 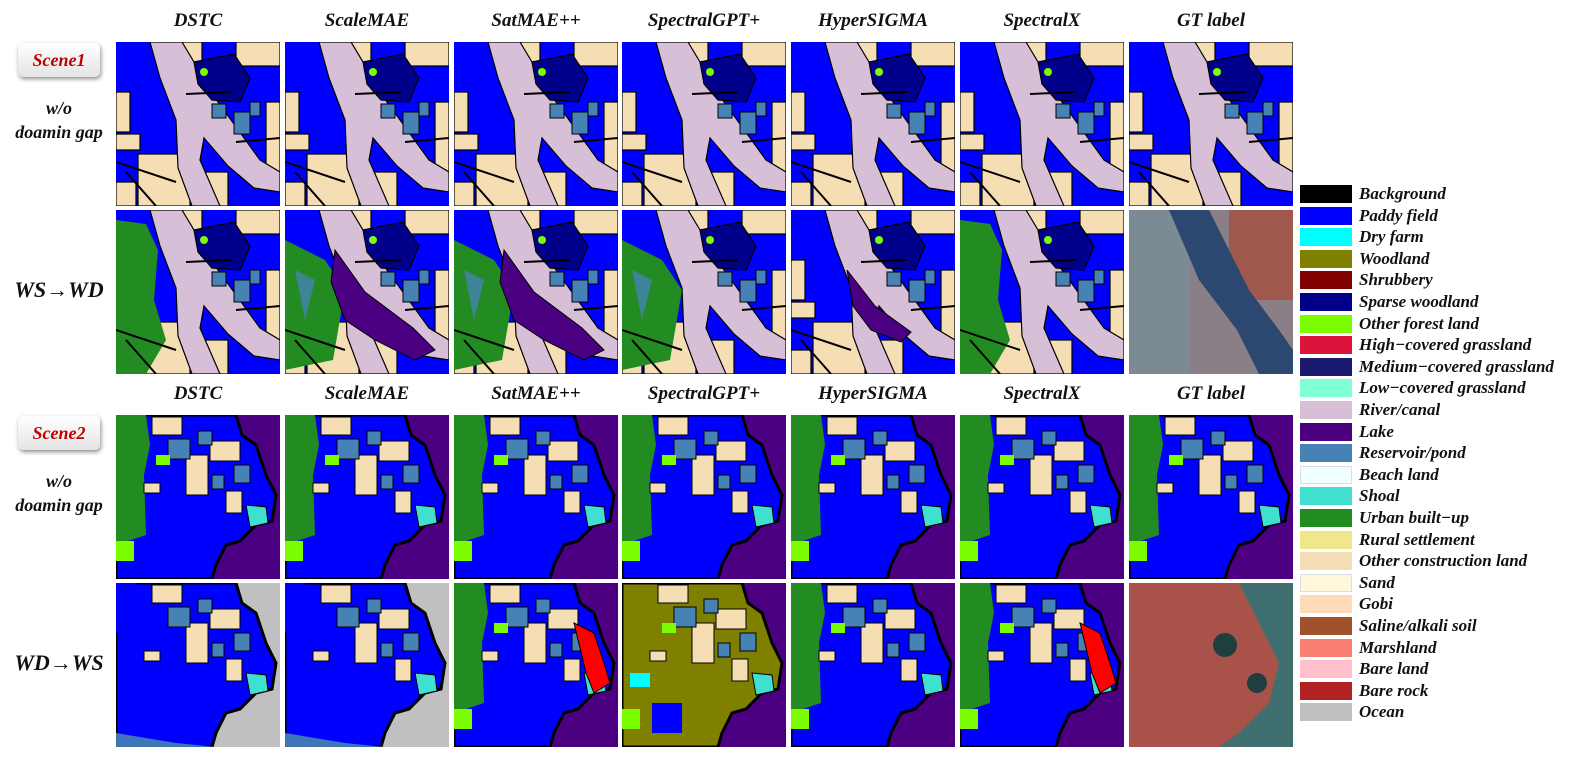 What do you see at coordinates (59, 493) in the screenshot?
I see `row-label: w/o doamin gap` at bounding box center [59, 493].